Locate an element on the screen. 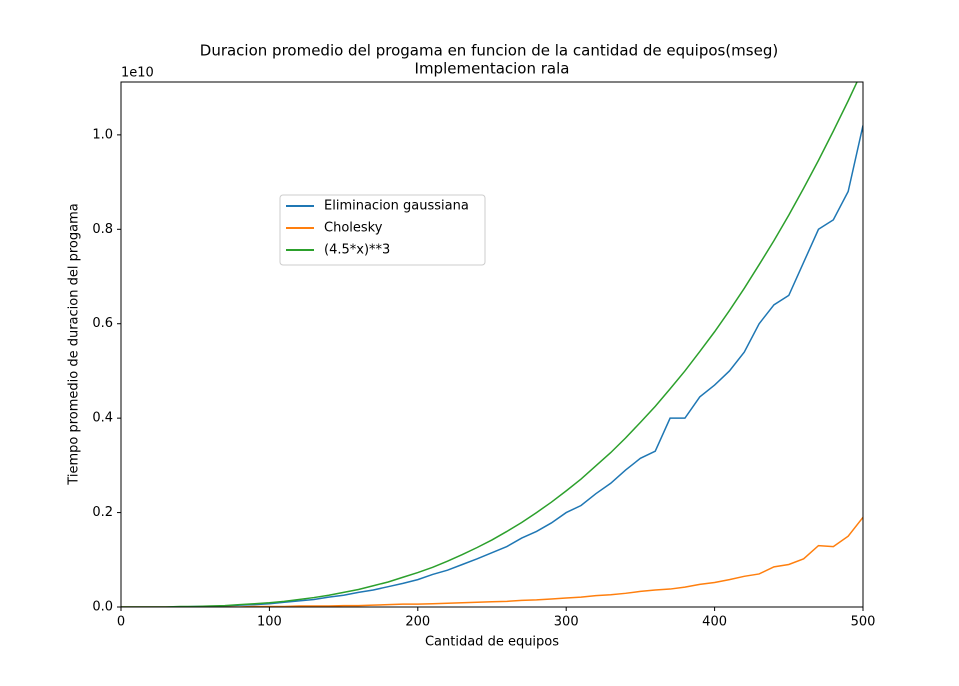 This screenshot has height=686, width=959. legend: Eliminacion gaussiana Cholesky (4.5*x)**3 is located at coordinates (382, 230).